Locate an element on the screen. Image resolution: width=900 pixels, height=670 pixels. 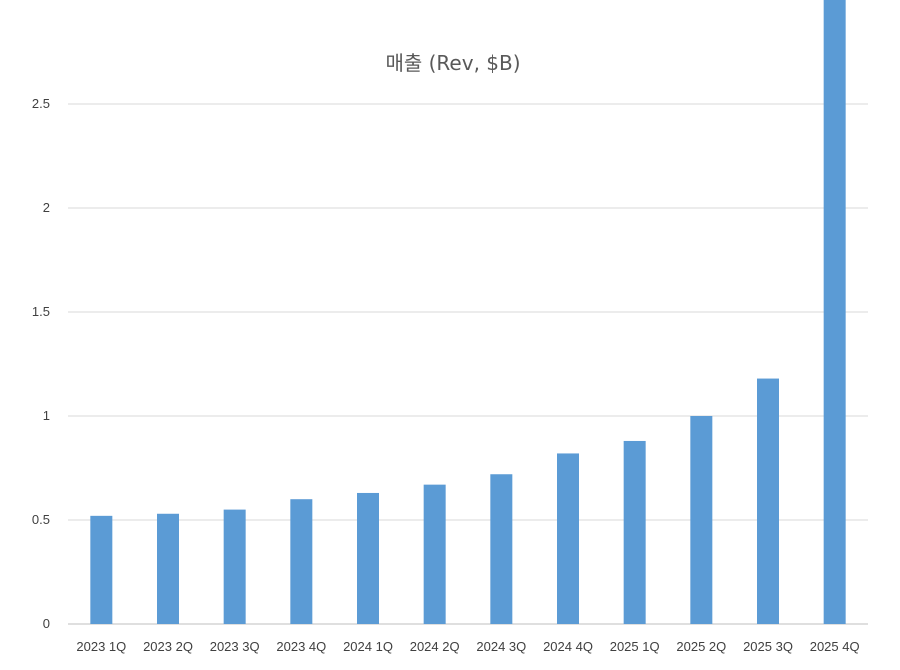
x-tick-label: 2023 4Q is located at coordinates (301, 646).